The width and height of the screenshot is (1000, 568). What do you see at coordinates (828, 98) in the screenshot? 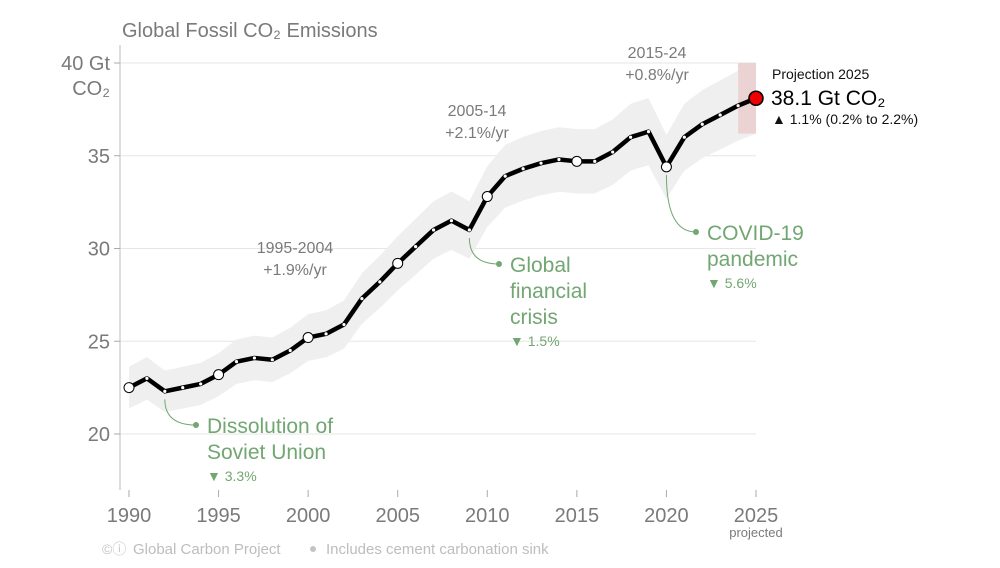
I see `projection-value: 38.1 Gt CO₂` at bounding box center [828, 98].